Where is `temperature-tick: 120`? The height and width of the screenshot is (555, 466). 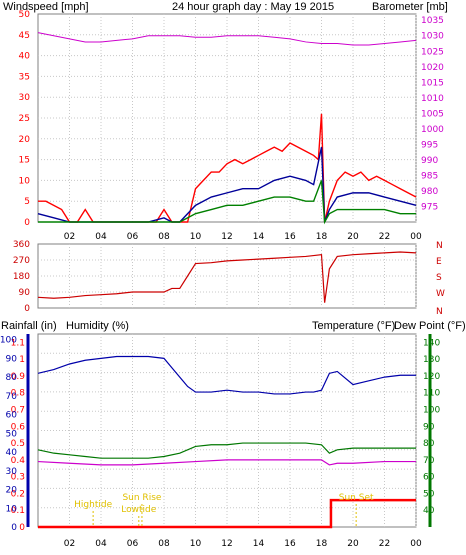 temperature-tick: 120 is located at coordinates (431, 377).